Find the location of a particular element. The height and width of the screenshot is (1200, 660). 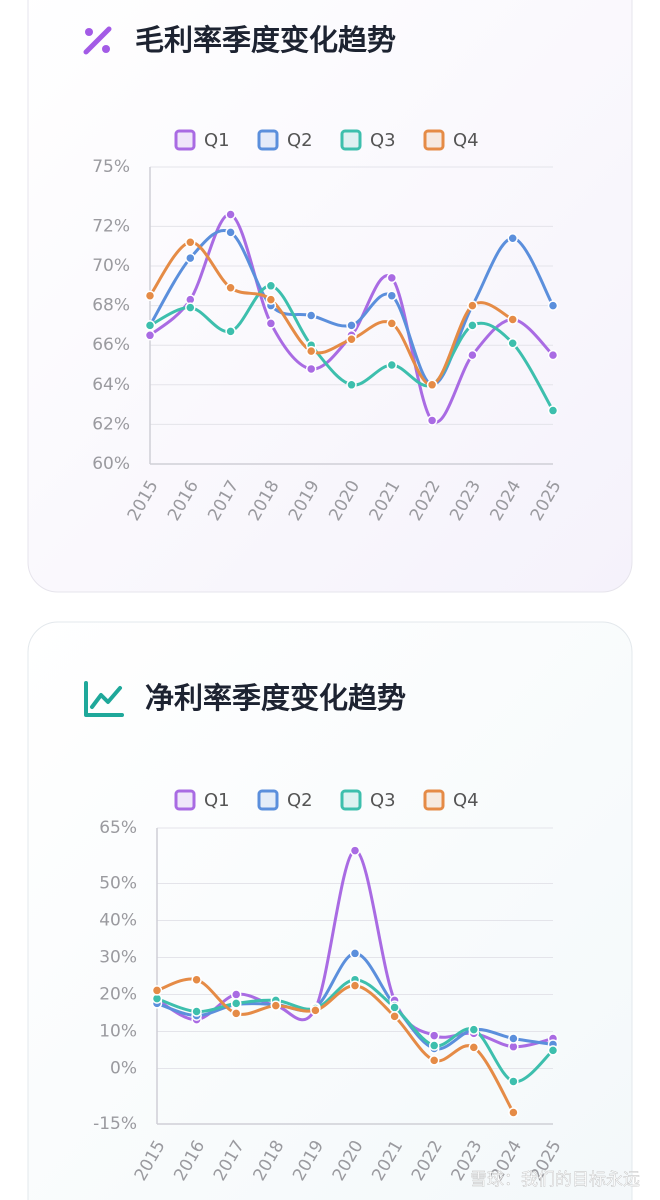

y-tick-label: 66% is located at coordinates (111, 345).